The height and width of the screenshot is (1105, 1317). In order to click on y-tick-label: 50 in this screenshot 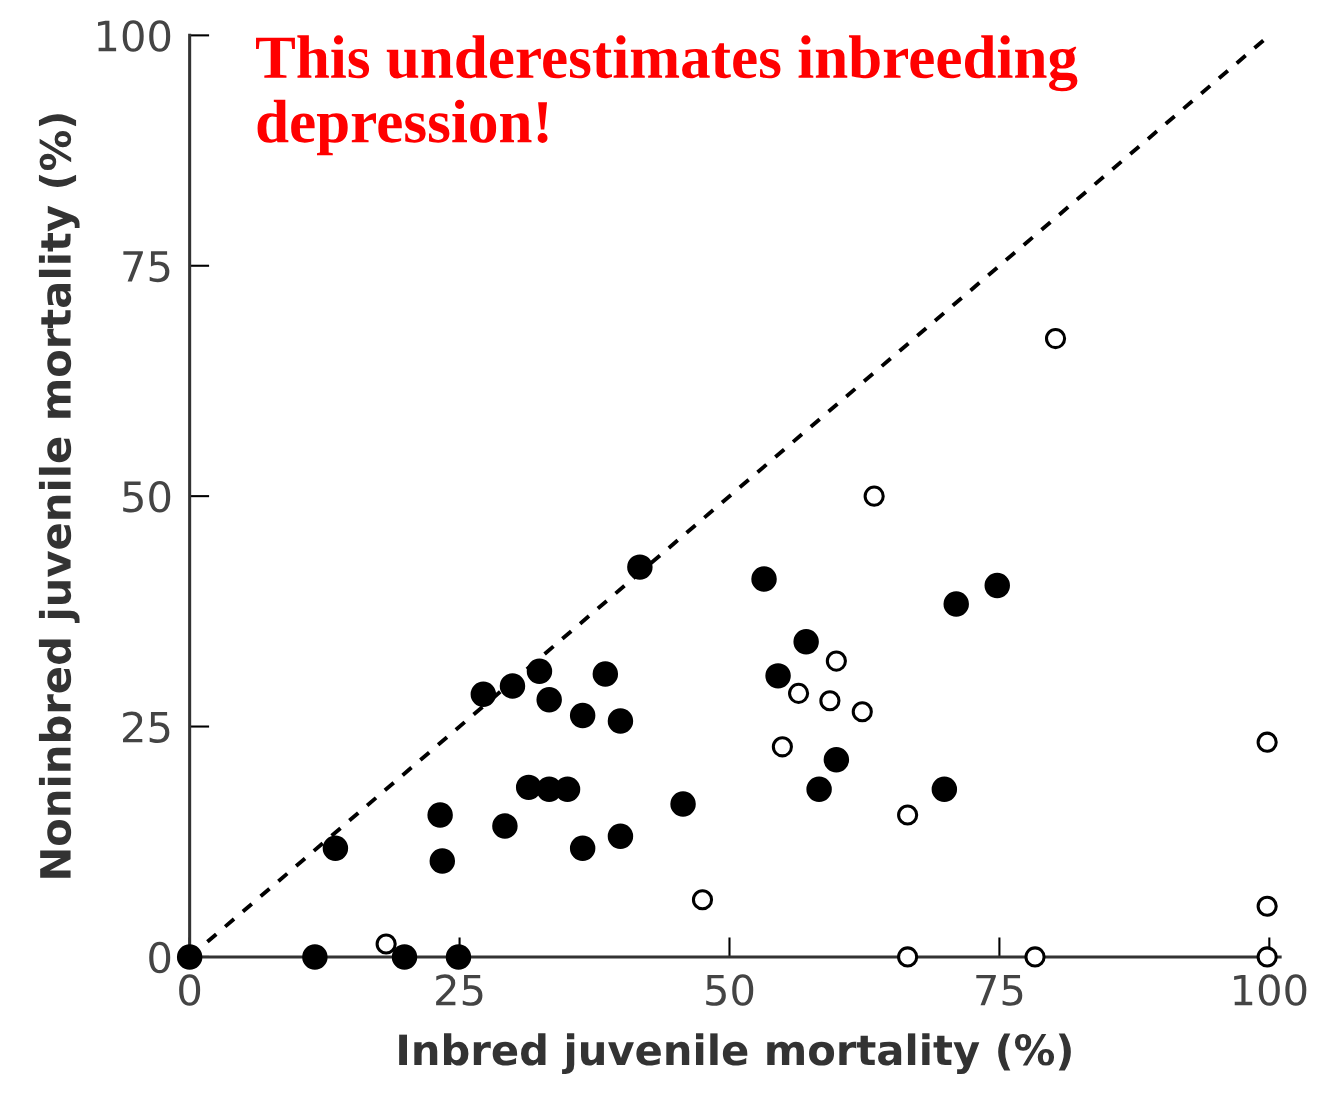, I will do `click(147, 497)`.